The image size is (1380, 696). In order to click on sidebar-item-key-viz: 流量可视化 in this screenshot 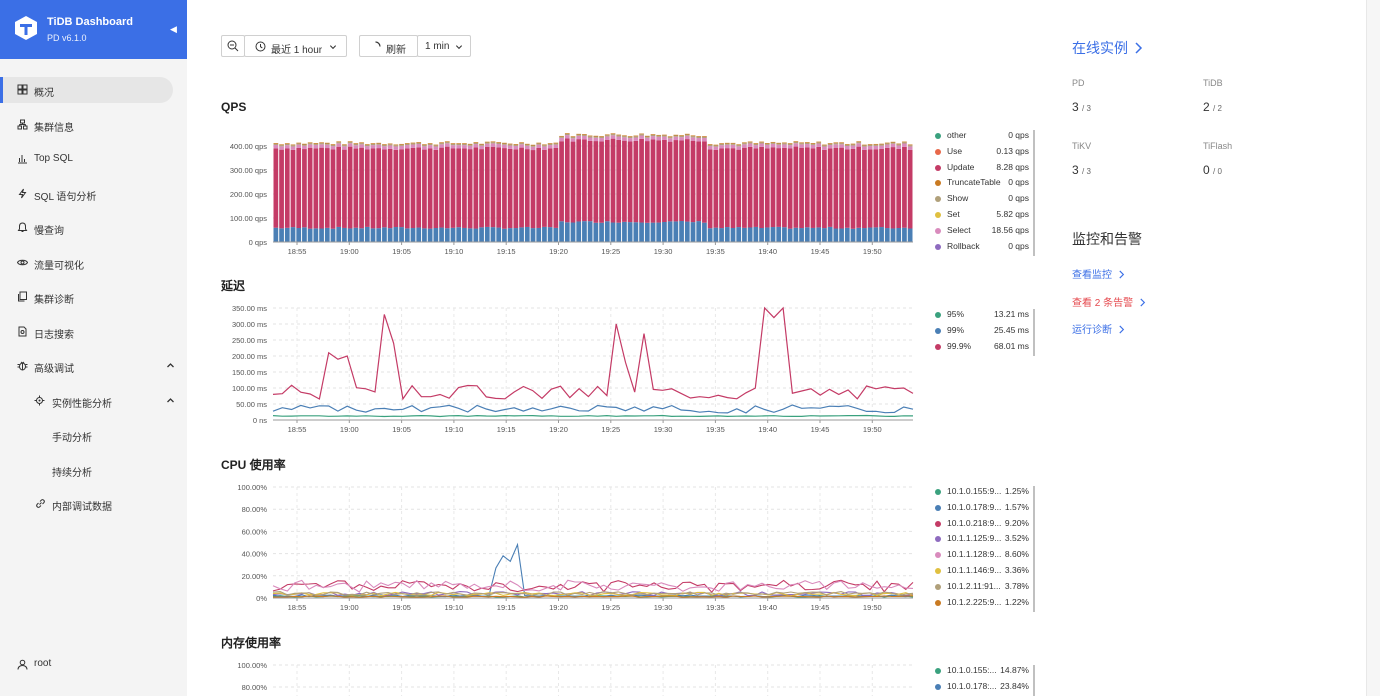, I will do `click(93, 263)`.